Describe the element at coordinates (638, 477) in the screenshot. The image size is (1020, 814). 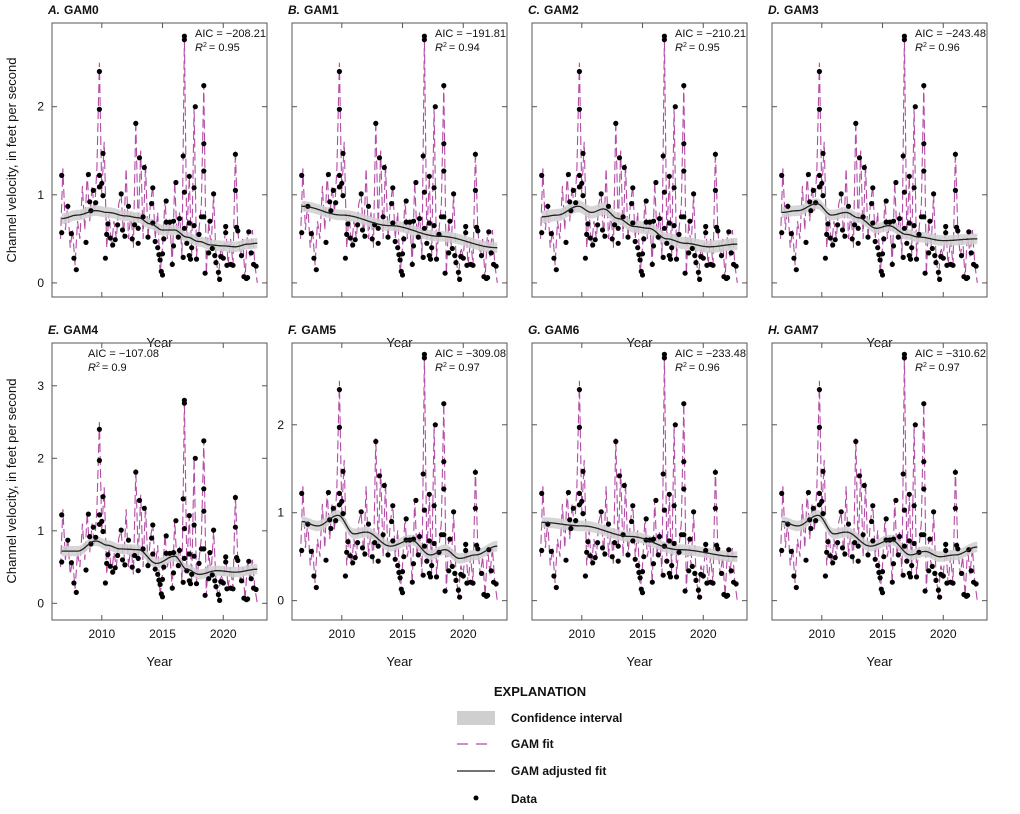
I see `gam-fit-line` at that location.